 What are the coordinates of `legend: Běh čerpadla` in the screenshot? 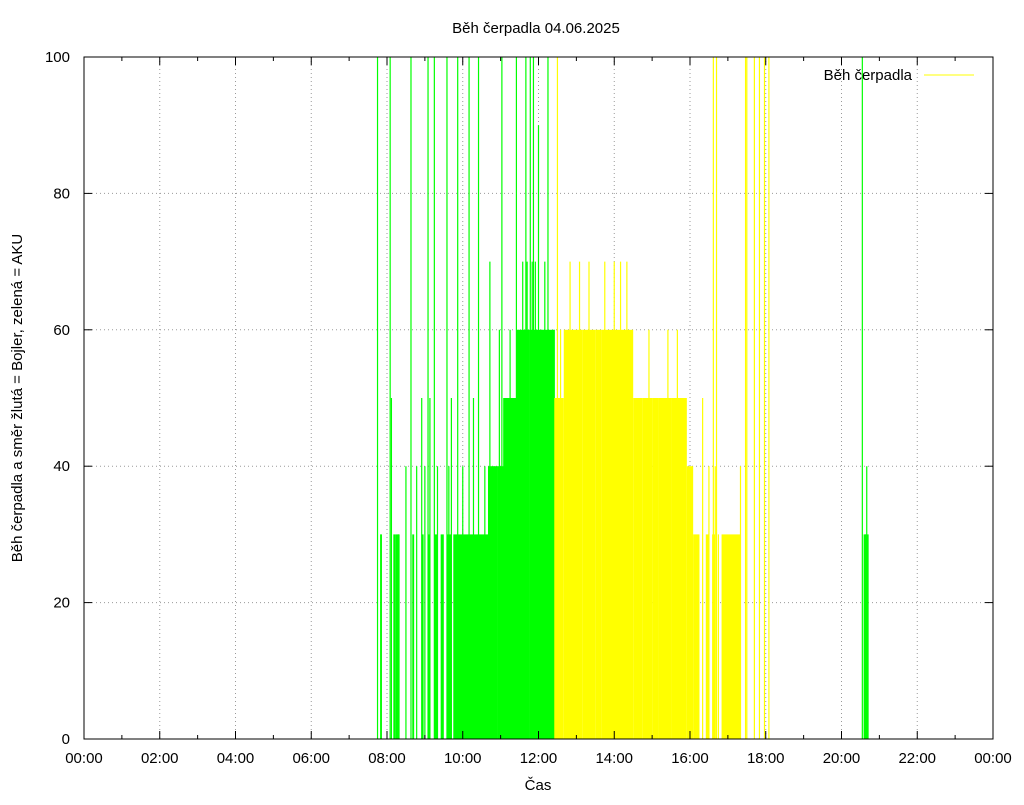 It's located at (899, 75).